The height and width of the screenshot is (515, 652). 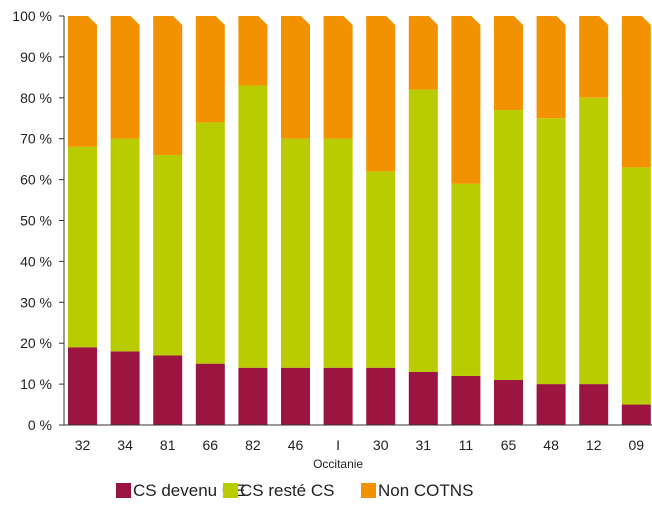 What do you see at coordinates (168, 445) in the screenshot?
I see `x-tick-label: 81` at bounding box center [168, 445].